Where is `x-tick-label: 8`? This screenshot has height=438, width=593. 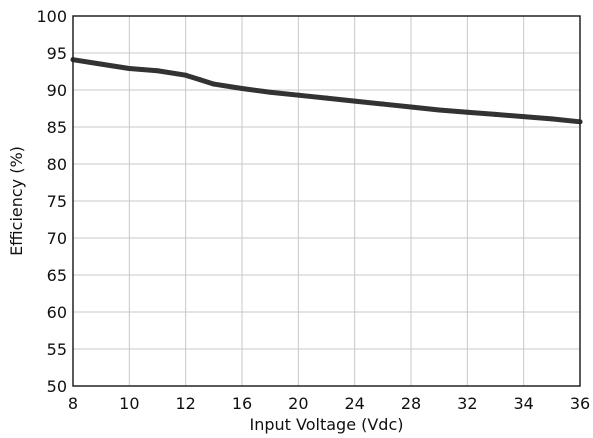
x-tick-label: 8 is located at coordinates (73, 403).